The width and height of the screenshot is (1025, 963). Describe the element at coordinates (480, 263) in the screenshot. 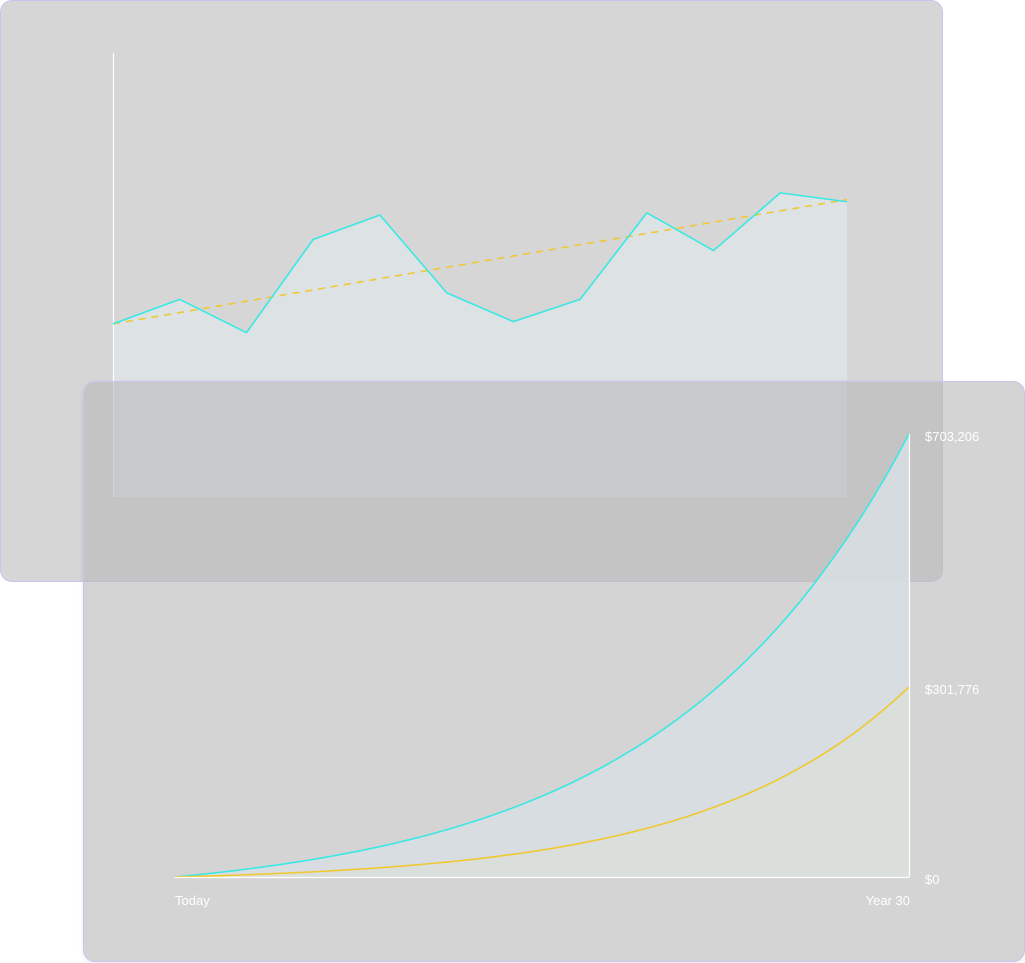

I see `top-series-line` at that location.